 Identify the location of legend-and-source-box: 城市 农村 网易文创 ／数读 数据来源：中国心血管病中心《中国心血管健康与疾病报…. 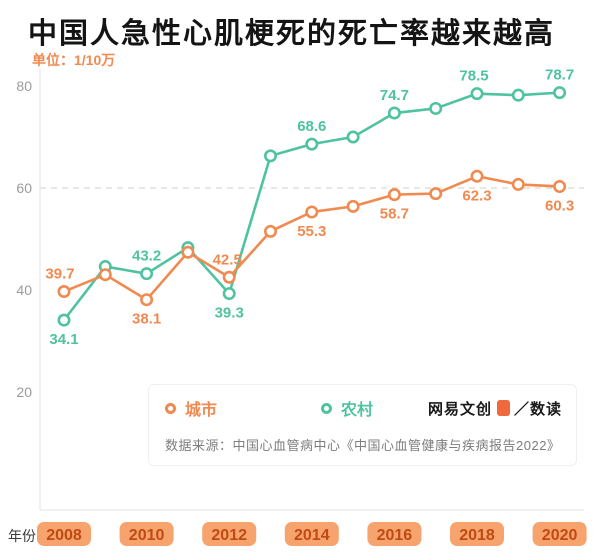
(362, 425).